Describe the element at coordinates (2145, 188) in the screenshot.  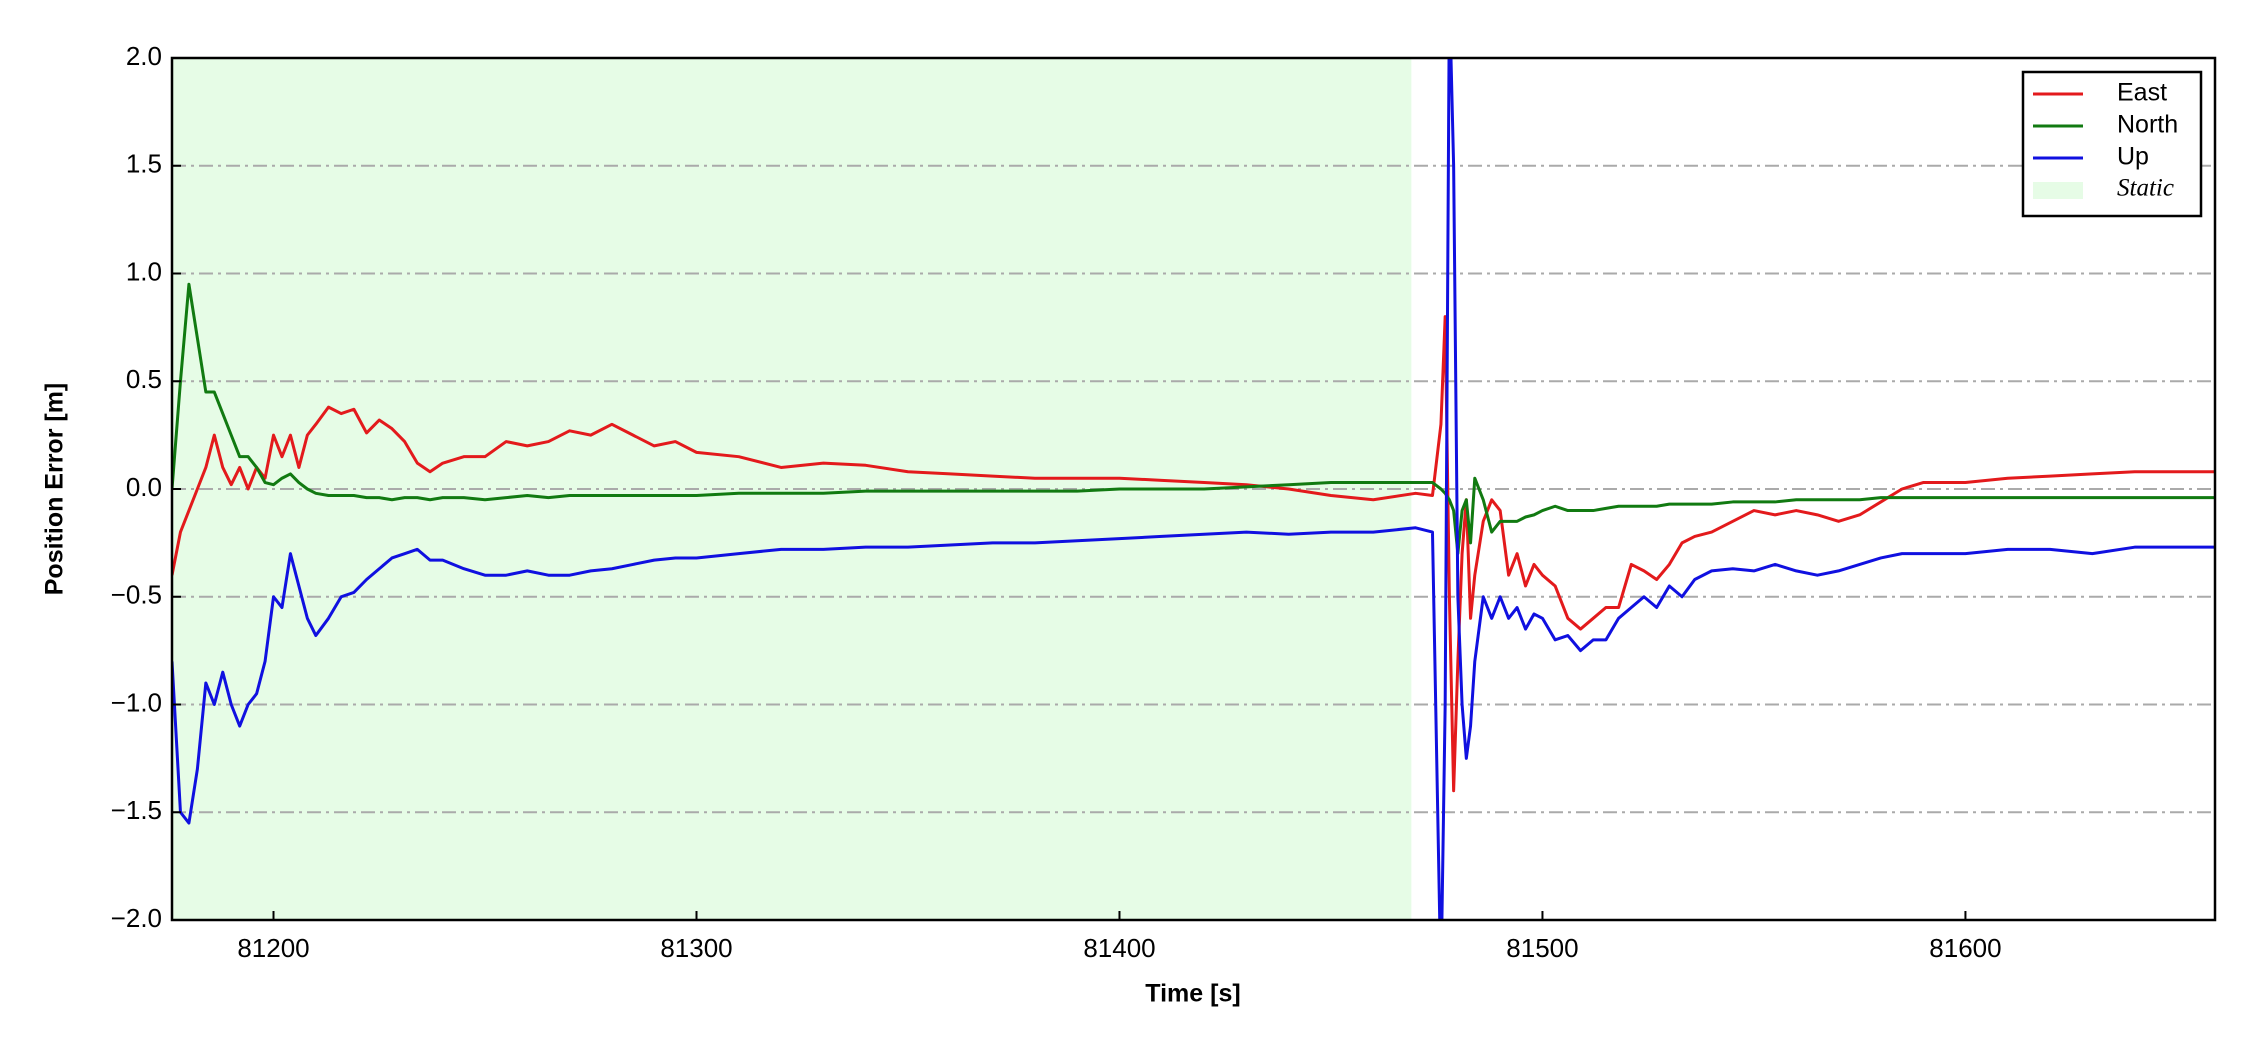
I see `legend-label: Static` at that location.